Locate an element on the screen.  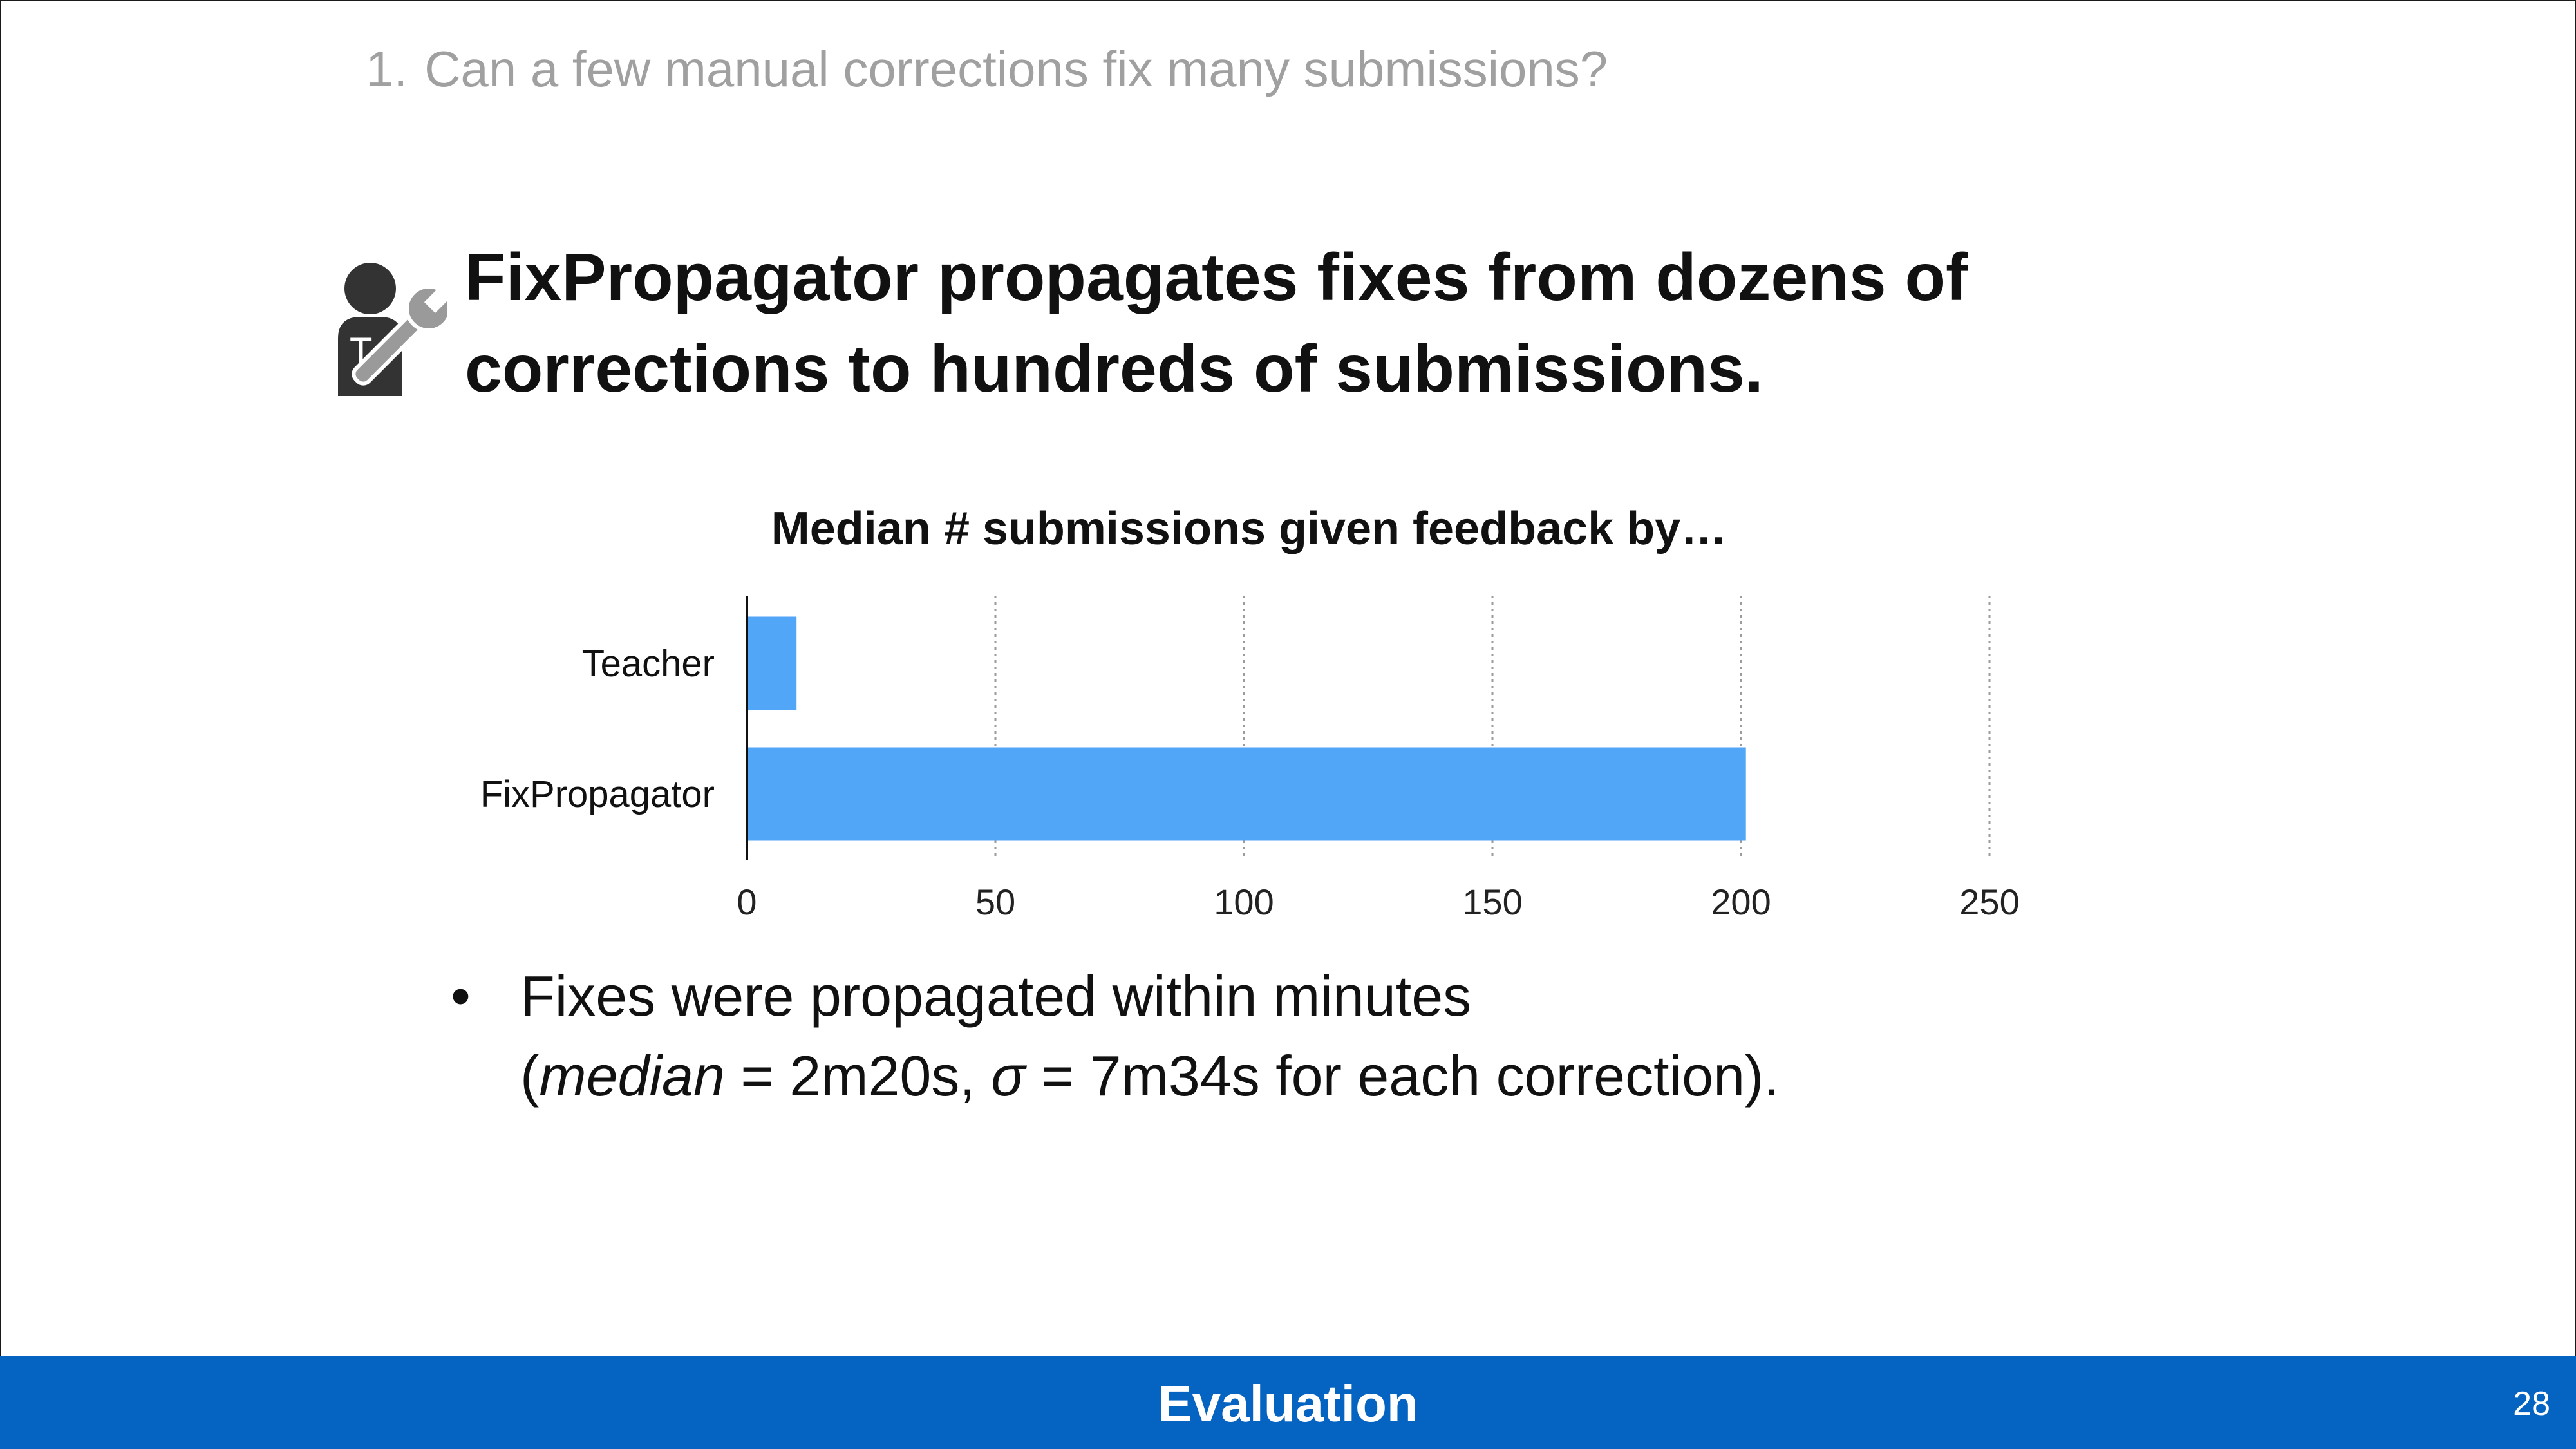
footer-title: Evaluation is located at coordinates (1288, 1403).